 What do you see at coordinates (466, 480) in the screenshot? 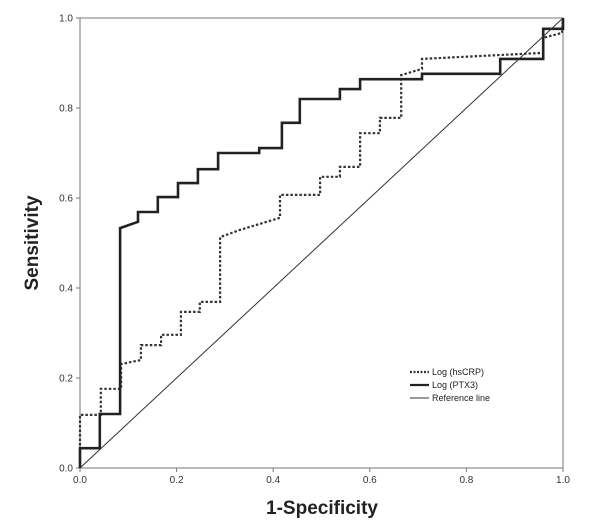
I see `x-tick-label: 0.8` at bounding box center [466, 480].